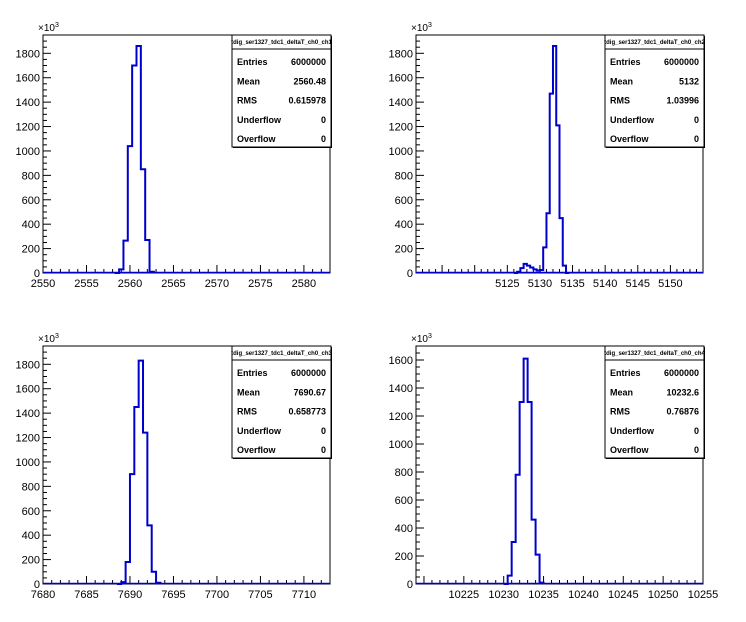 This screenshot has height=622, width=746. Describe the element at coordinates (507, 284) in the screenshot. I see `x-tick-label: 5125` at that location.